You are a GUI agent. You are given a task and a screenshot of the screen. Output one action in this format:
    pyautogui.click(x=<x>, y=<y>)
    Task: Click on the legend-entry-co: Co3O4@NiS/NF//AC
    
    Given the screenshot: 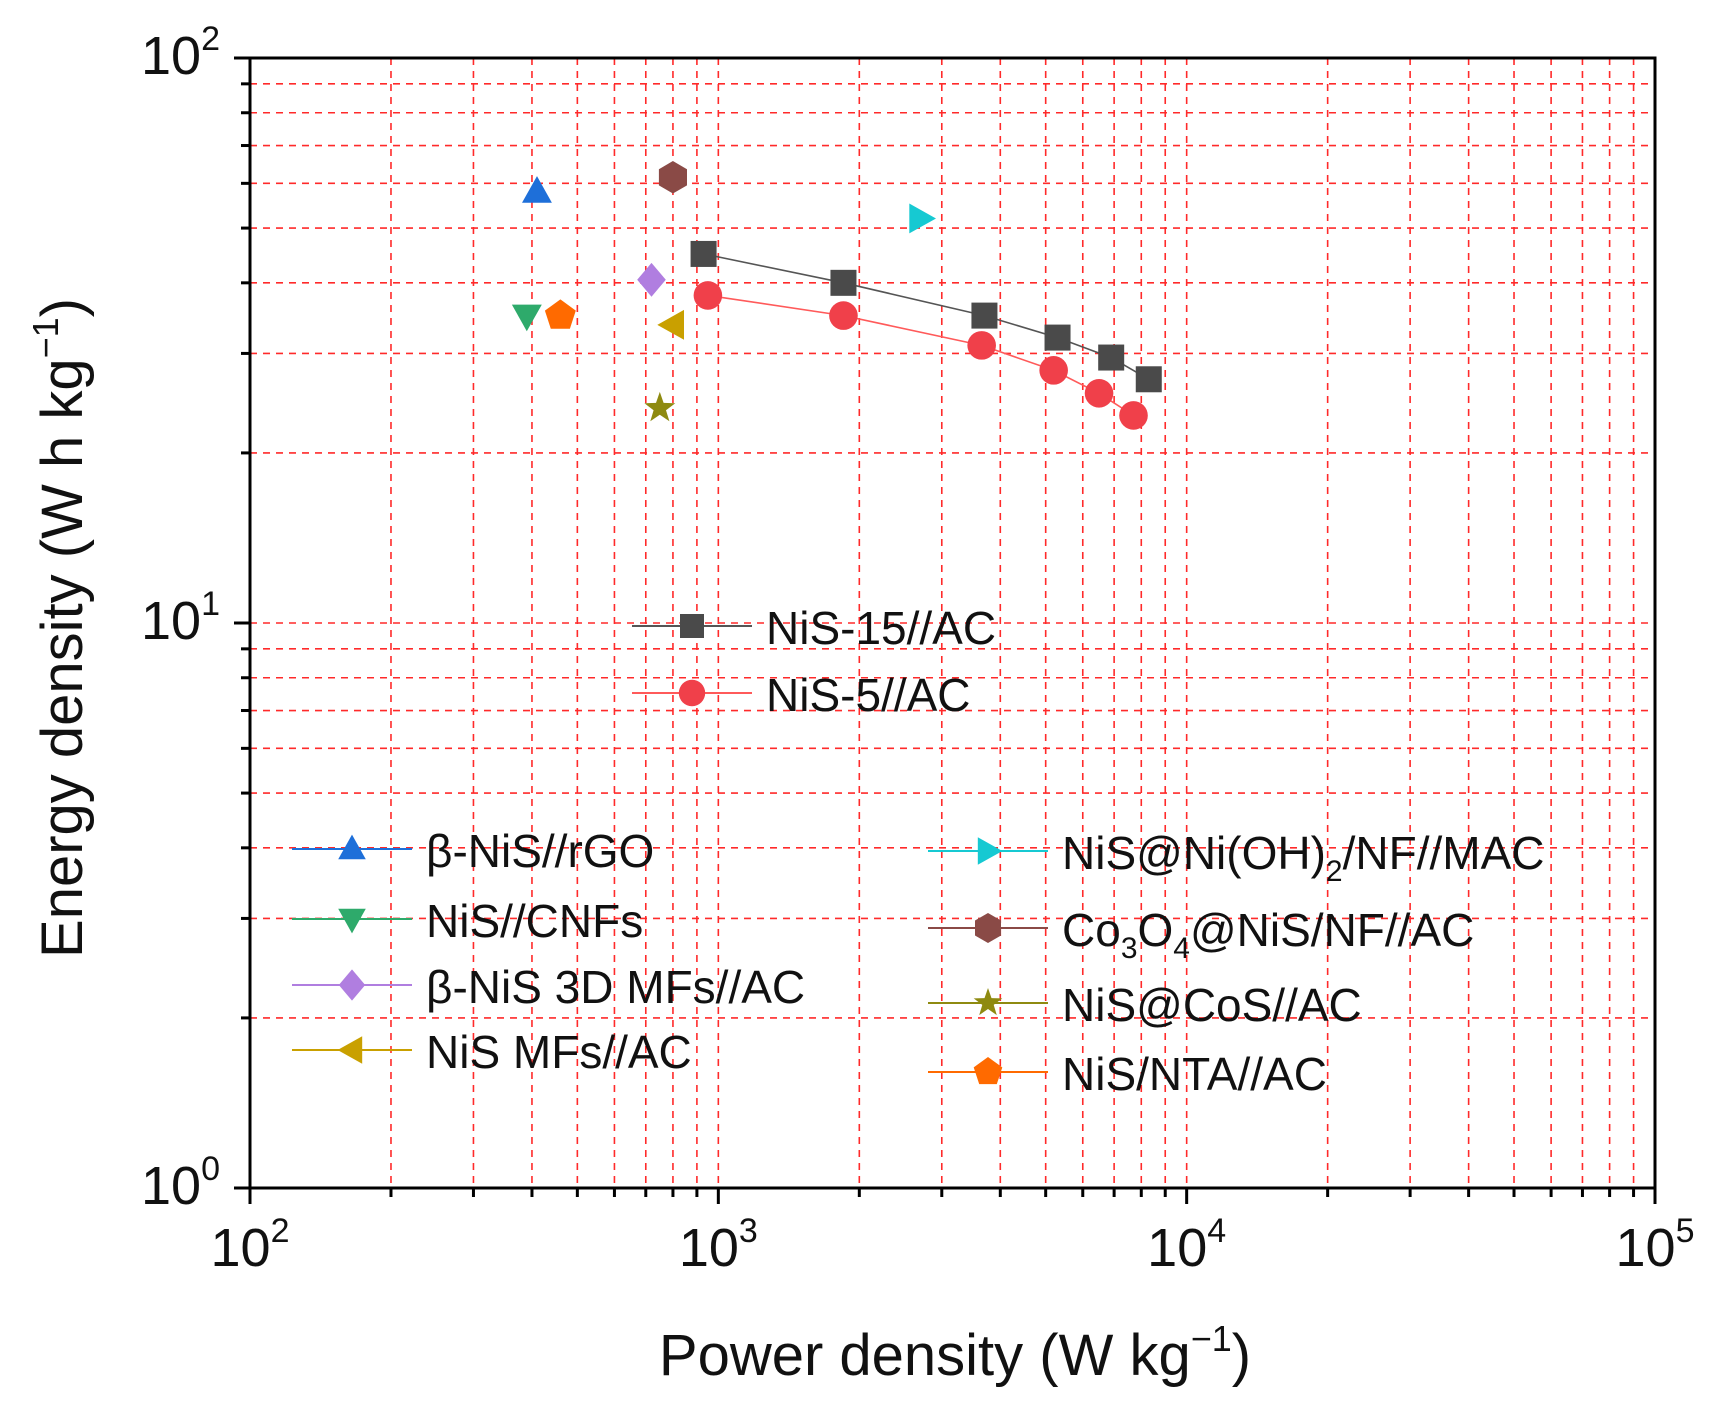 What is the action you would take?
    pyautogui.click(x=1201, y=934)
    